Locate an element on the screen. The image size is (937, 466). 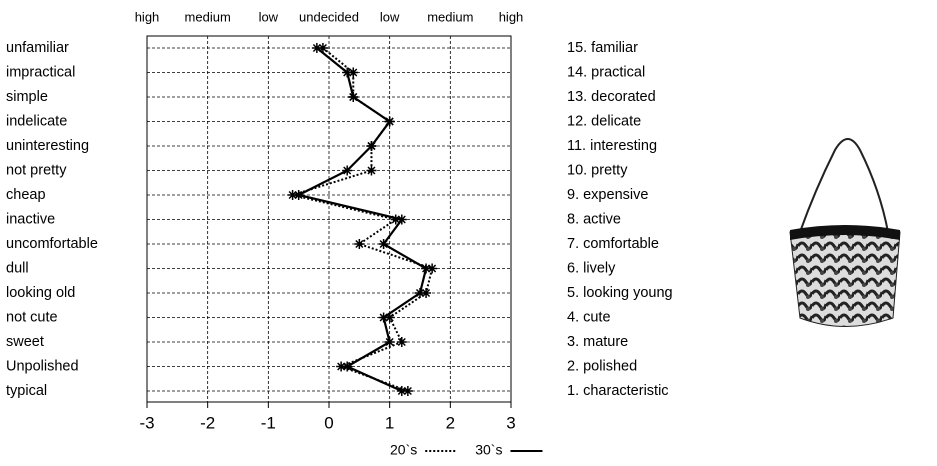
right-label: 12. delicate is located at coordinates (604, 121).